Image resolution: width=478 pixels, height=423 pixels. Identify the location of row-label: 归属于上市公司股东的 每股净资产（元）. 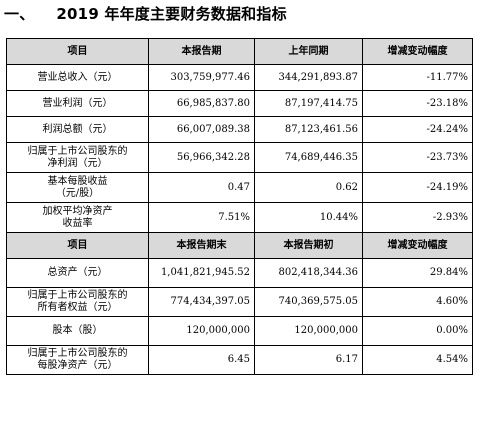
(77, 360).